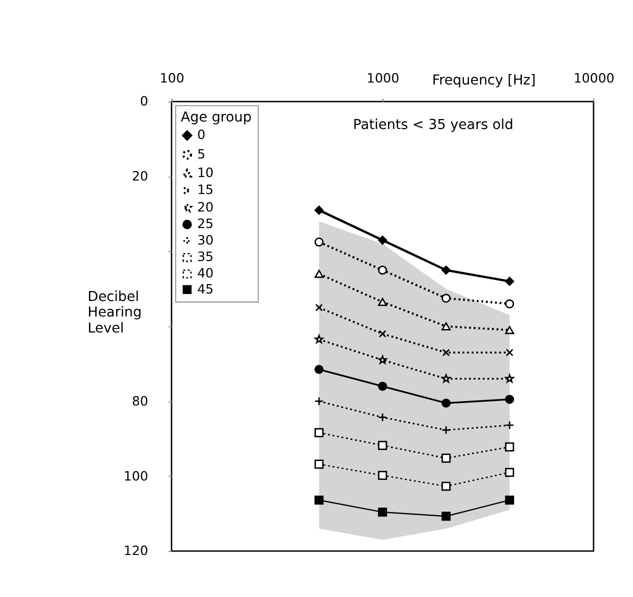 The width and height of the screenshot is (633, 597). I want to click on y-tick-label: 20, so click(140, 177).